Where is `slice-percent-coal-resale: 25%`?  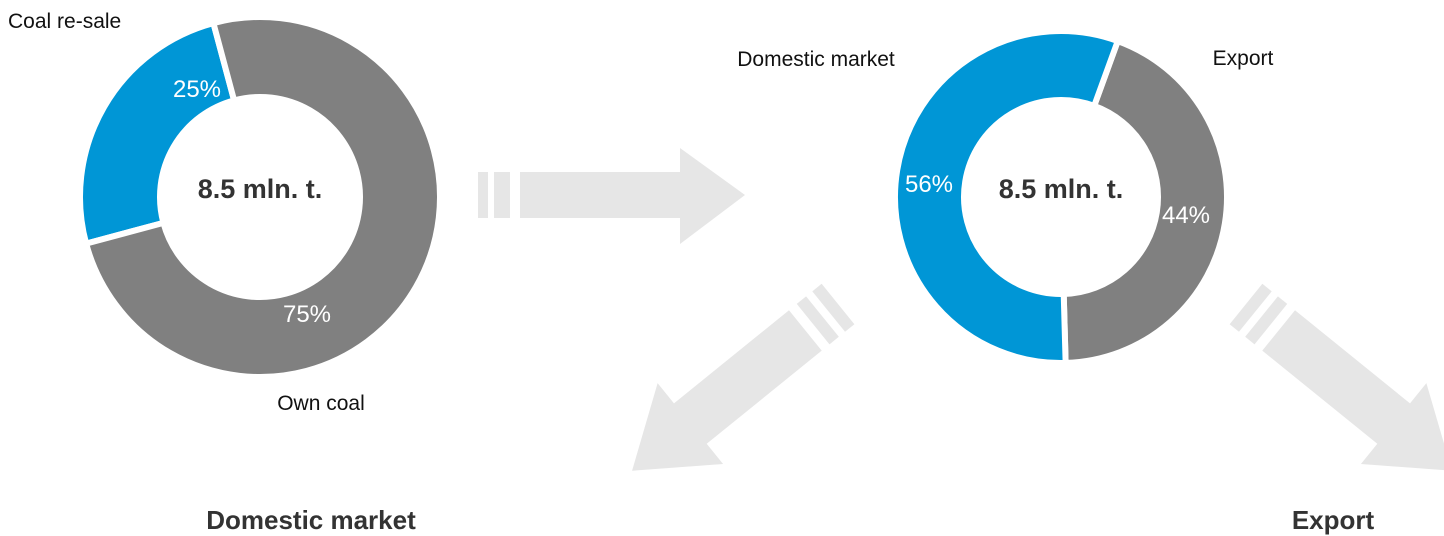 slice-percent-coal-resale: 25% is located at coordinates (197, 89).